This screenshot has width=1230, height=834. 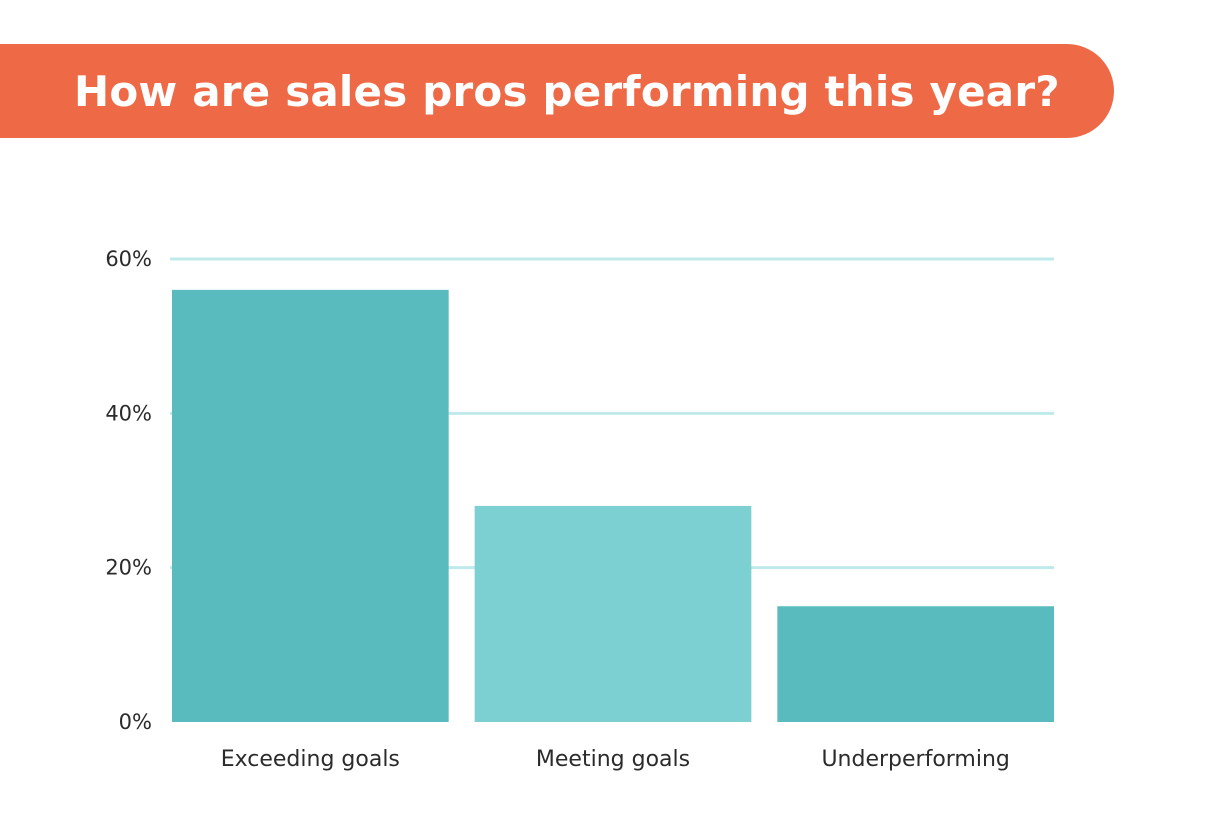 I want to click on chart-title: How are sales pros performing this year?, so click(x=567, y=91).